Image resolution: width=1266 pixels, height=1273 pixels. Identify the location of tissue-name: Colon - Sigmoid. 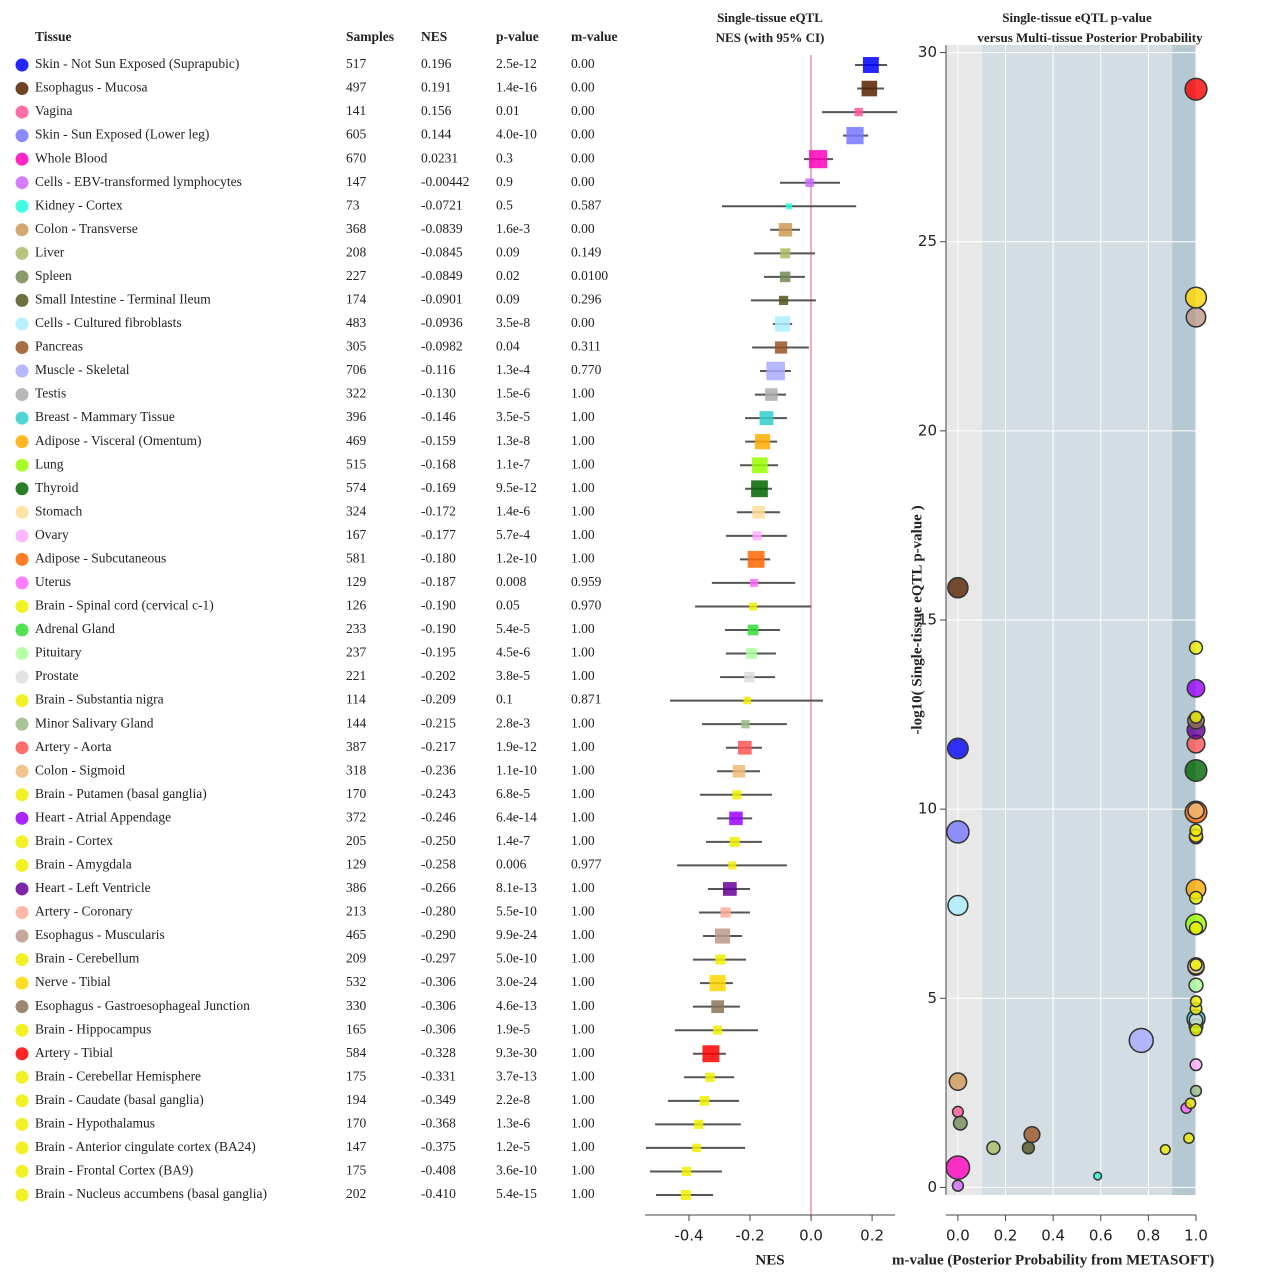
(80, 769).